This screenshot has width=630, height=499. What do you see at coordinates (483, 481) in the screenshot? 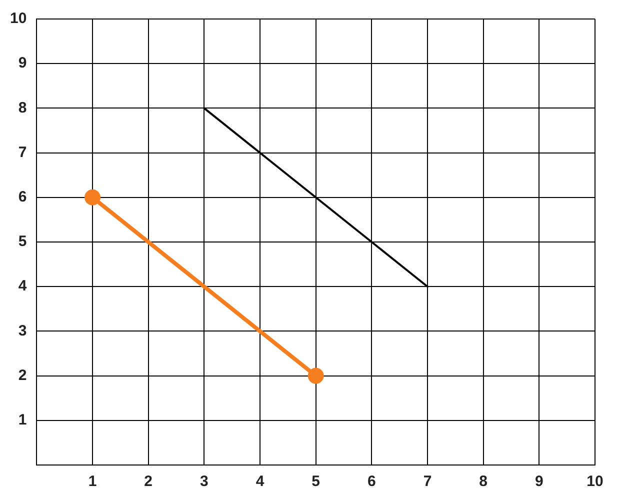
I see `x-tick-label: 8` at bounding box center [483, 481].